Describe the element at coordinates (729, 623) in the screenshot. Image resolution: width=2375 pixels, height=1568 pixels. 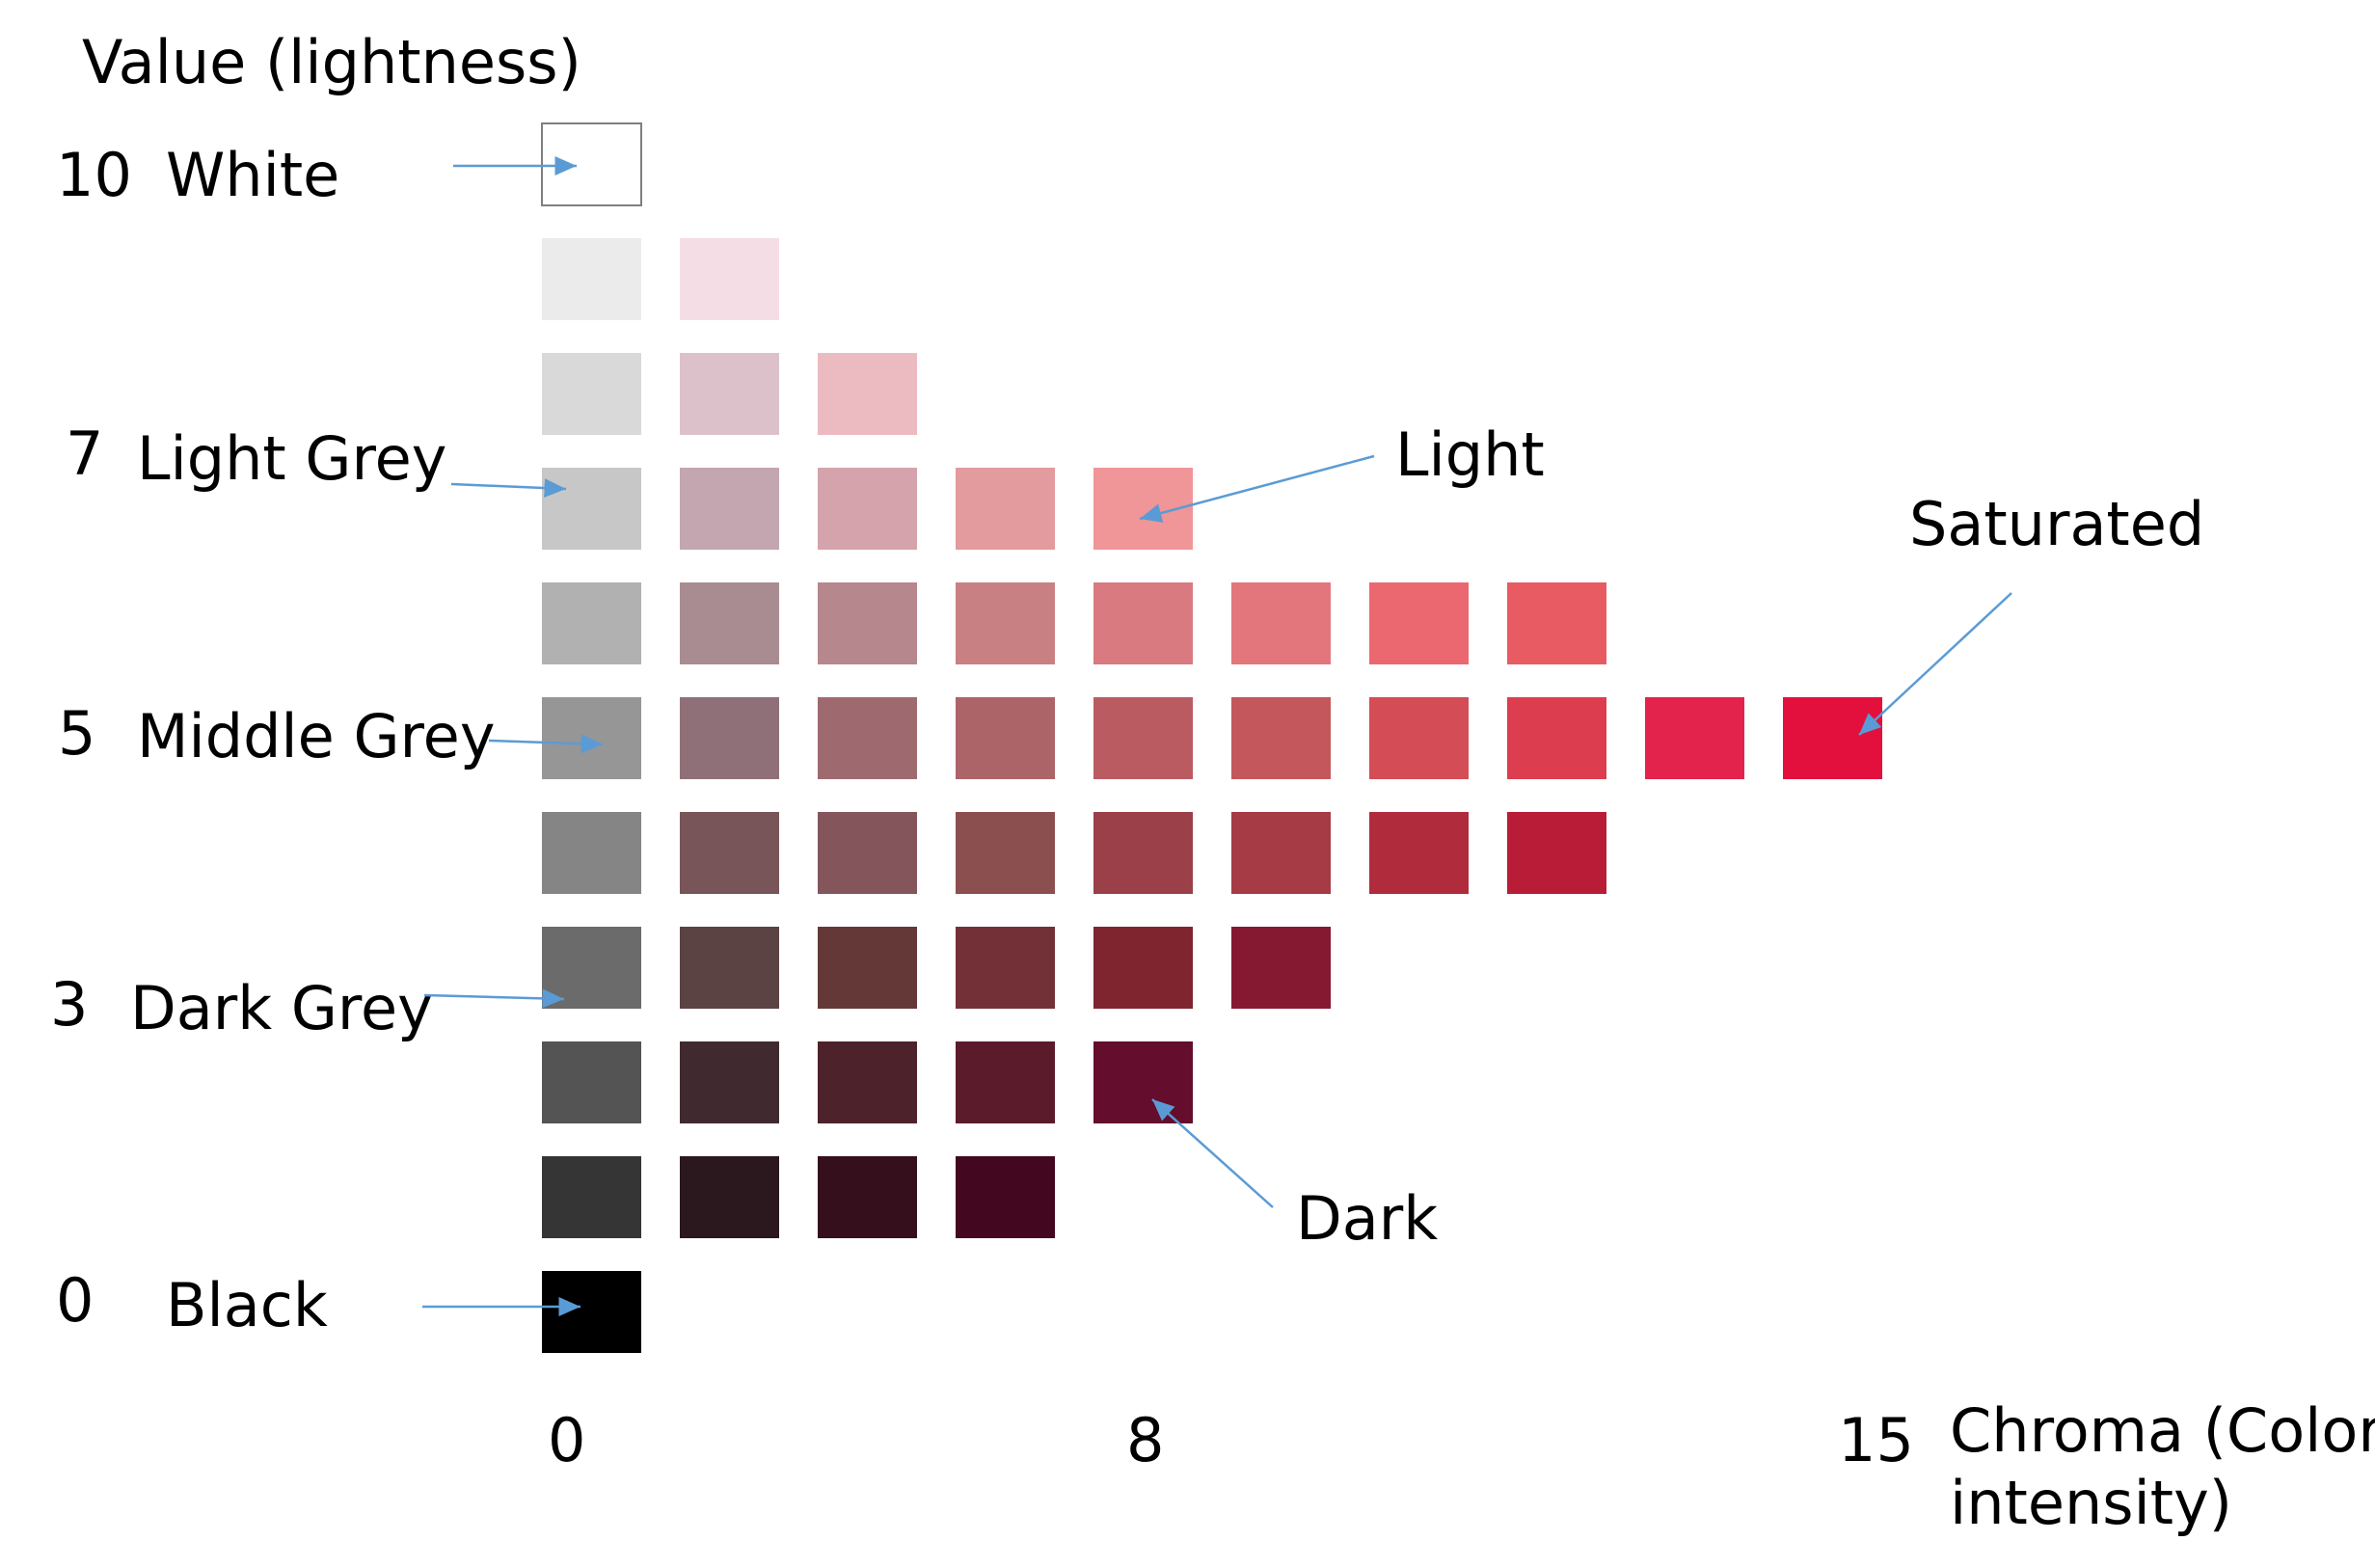
I see `swatch-v6-c1` at that location.